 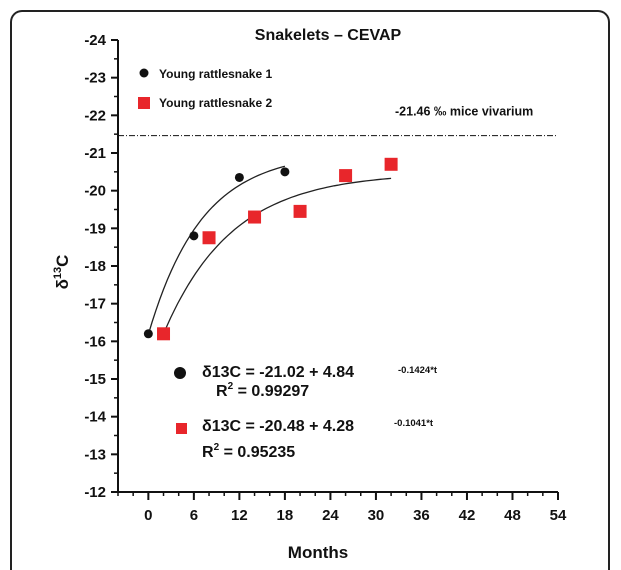 What do you see at coordinates (95, 40) in the screenshot?
I see `y-tick-label: -24` at bounding box center [95, 40].